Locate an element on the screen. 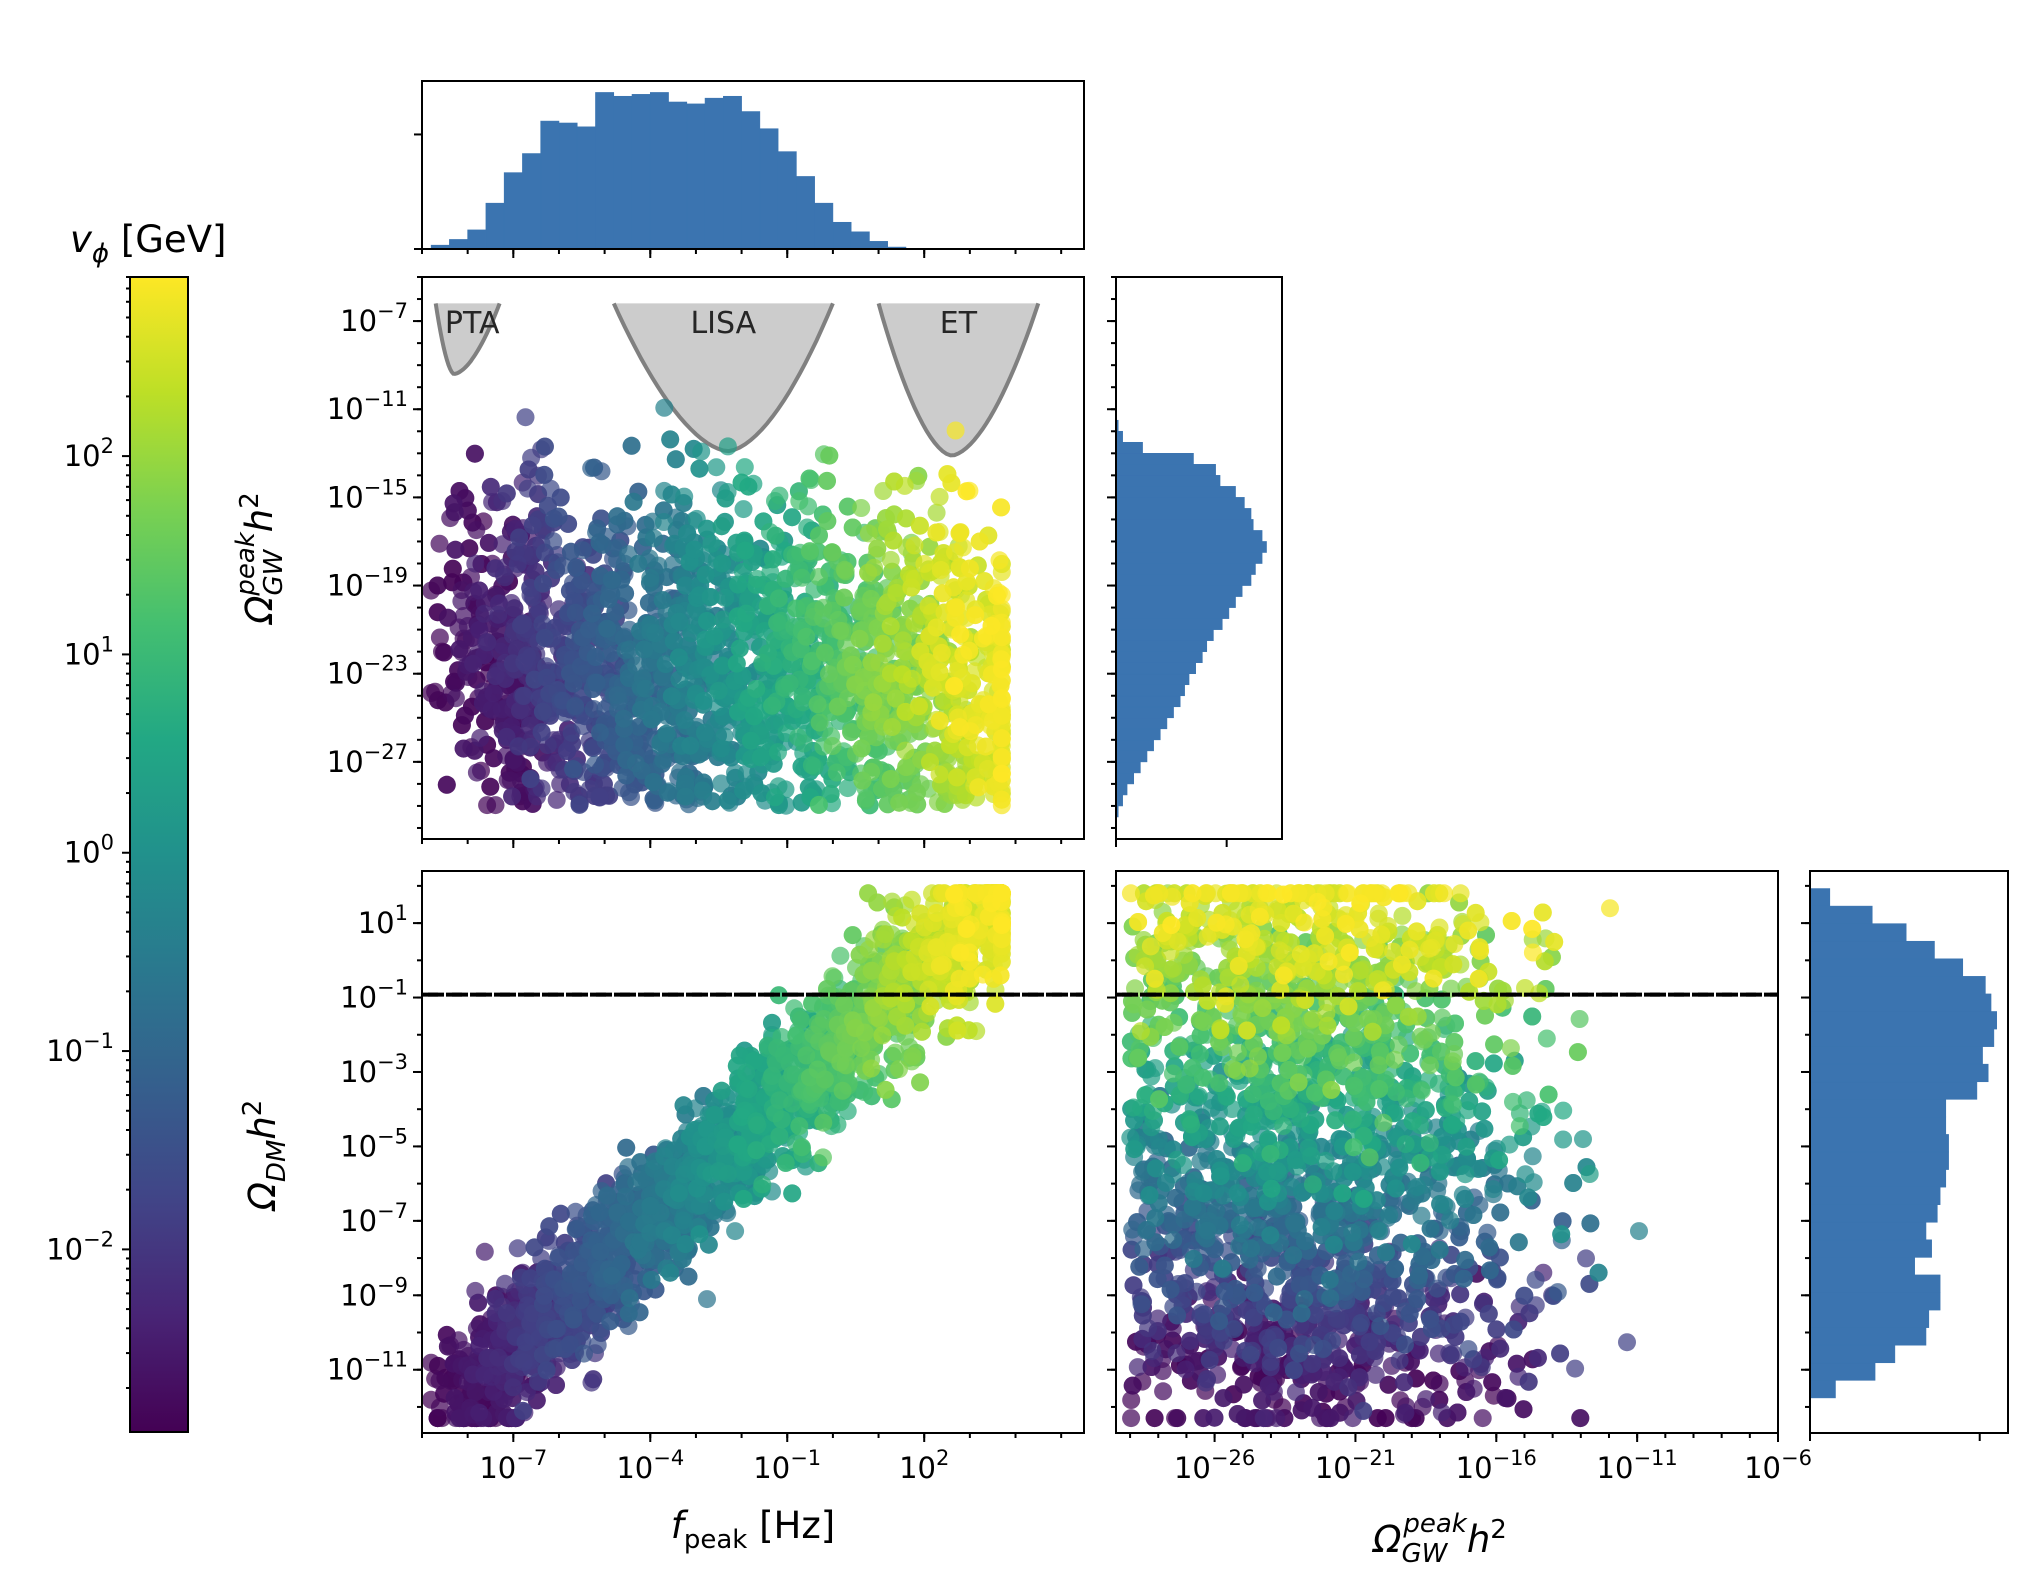 The width and height of the screenshot is (2044, 1582). y-tick-label: 10−19 is located at coordinates (367, 583).